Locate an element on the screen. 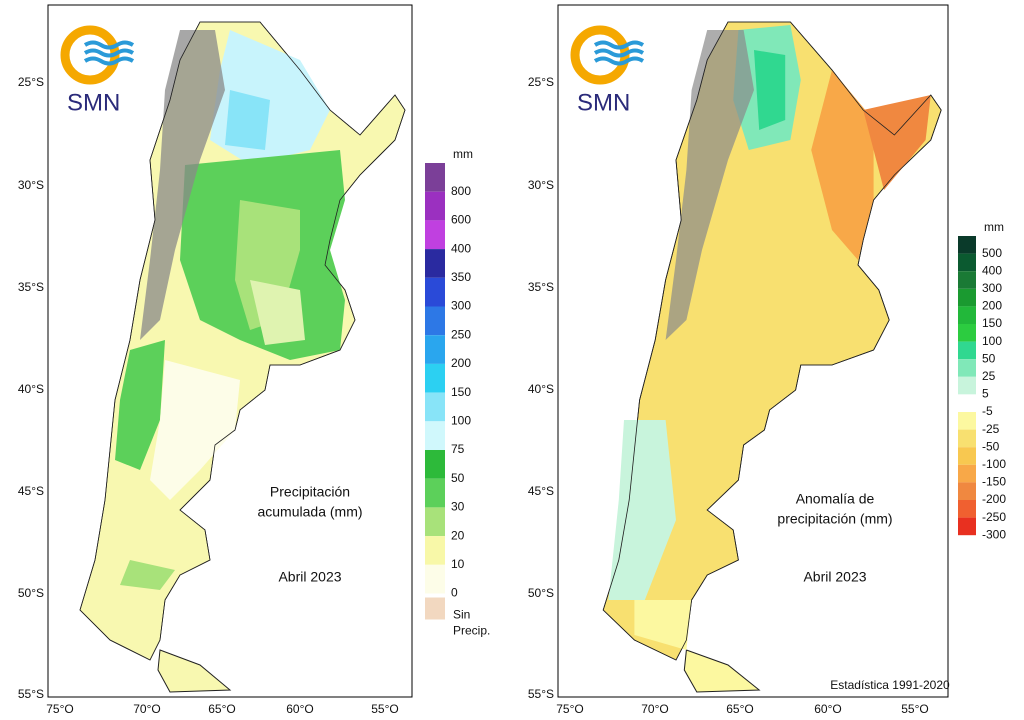 The image size is (1024, 720). legend-label: Precip. is located at coordinates (471, 631).